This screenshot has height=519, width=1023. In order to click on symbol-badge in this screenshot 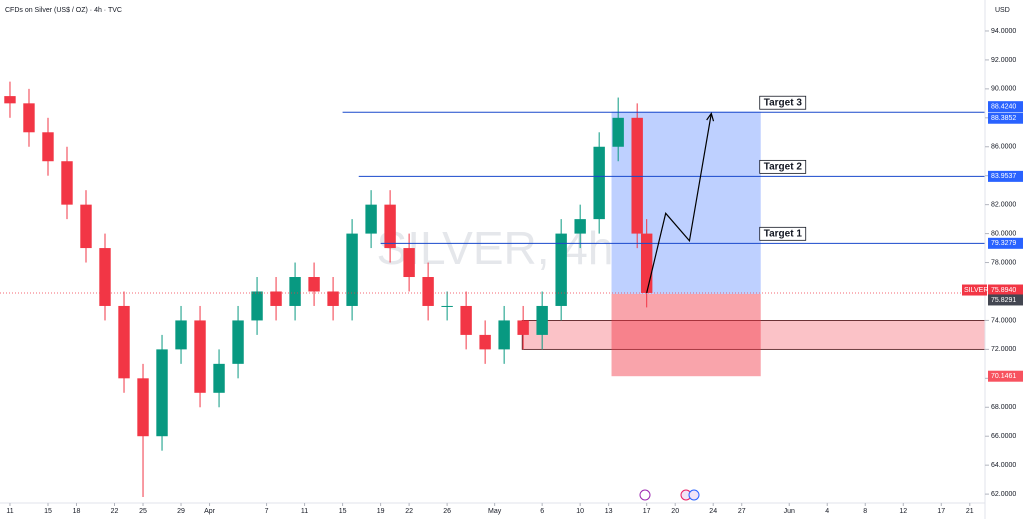, I will do `click(974, 290)`.